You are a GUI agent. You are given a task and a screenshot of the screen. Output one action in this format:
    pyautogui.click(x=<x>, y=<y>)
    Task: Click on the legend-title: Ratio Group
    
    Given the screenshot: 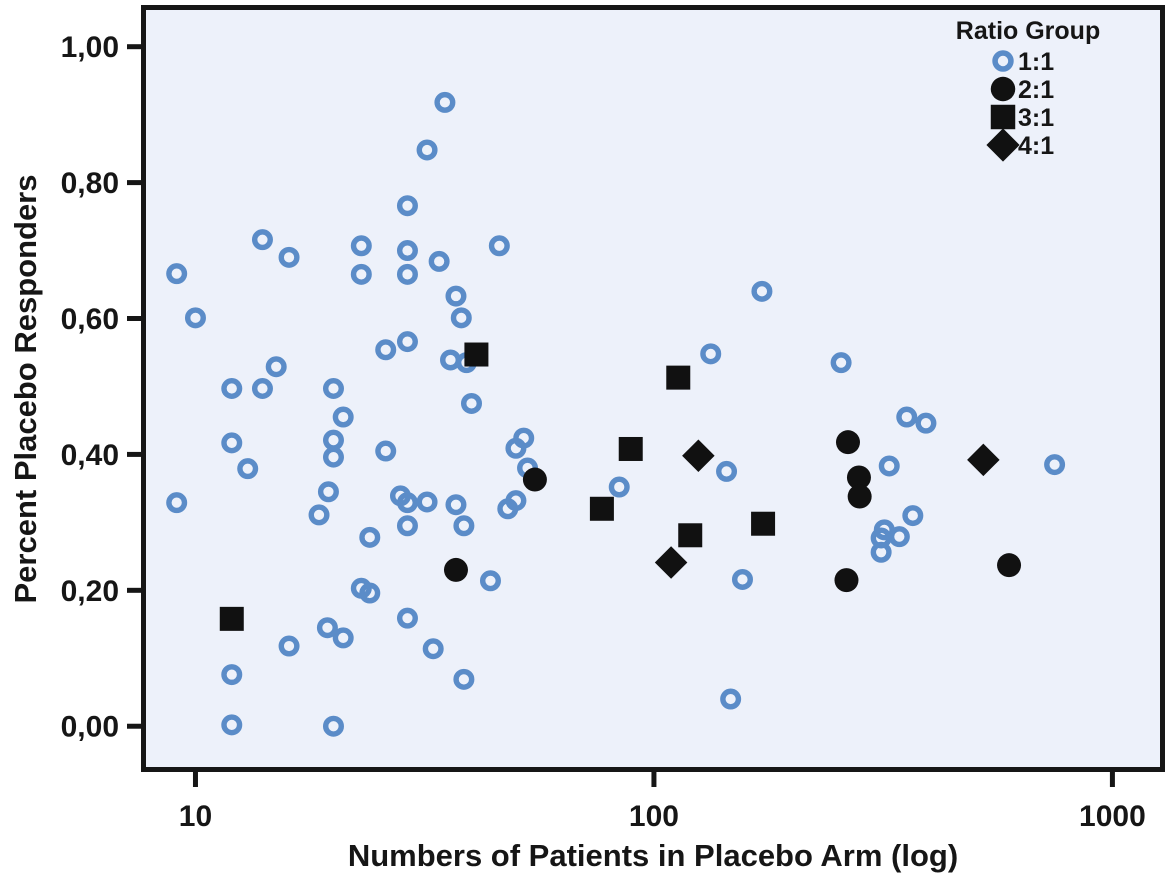 What is the action you would take?
    pyautogui.click(x=1028, y=31)
    